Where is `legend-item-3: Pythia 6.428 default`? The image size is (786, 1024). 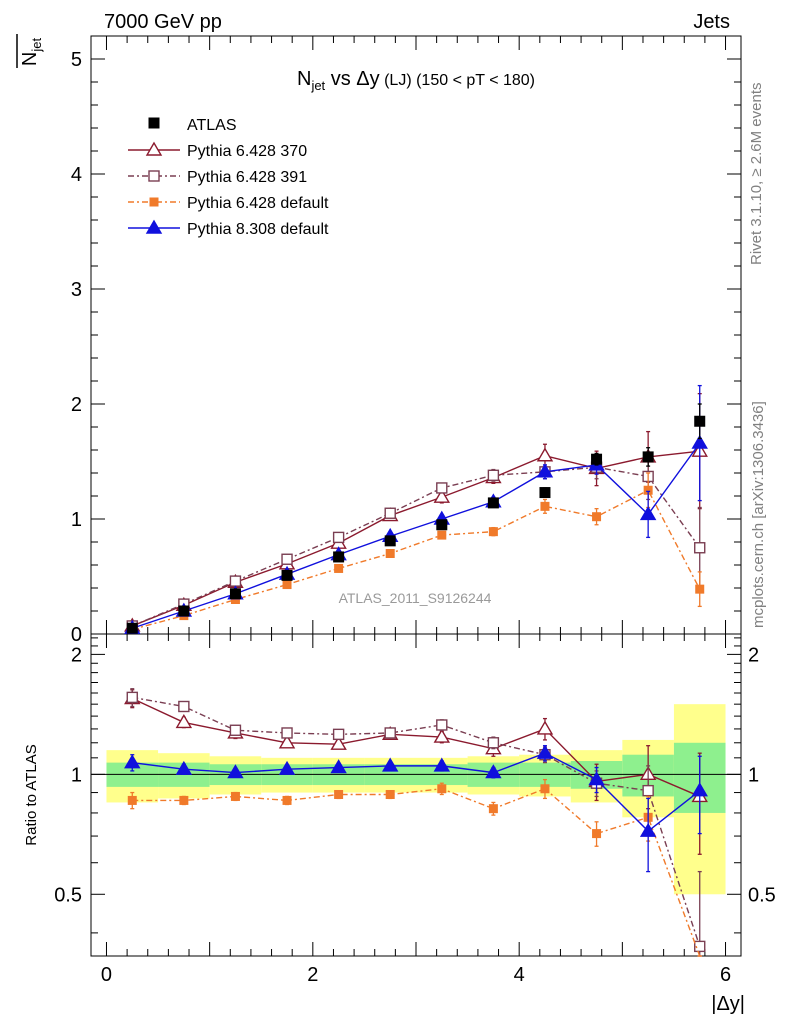
legend-item-3: Pythia 6.428 default is located at coordinates (228, 203).